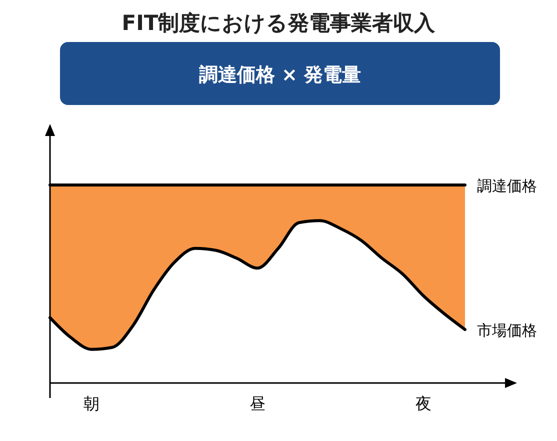 The image size is (557, 441). What do you see at coordinates (280, 75) in the screenshot?
I see `chart-subtitle: 調達価格 × 発電量` at bounding box center [280, 75].